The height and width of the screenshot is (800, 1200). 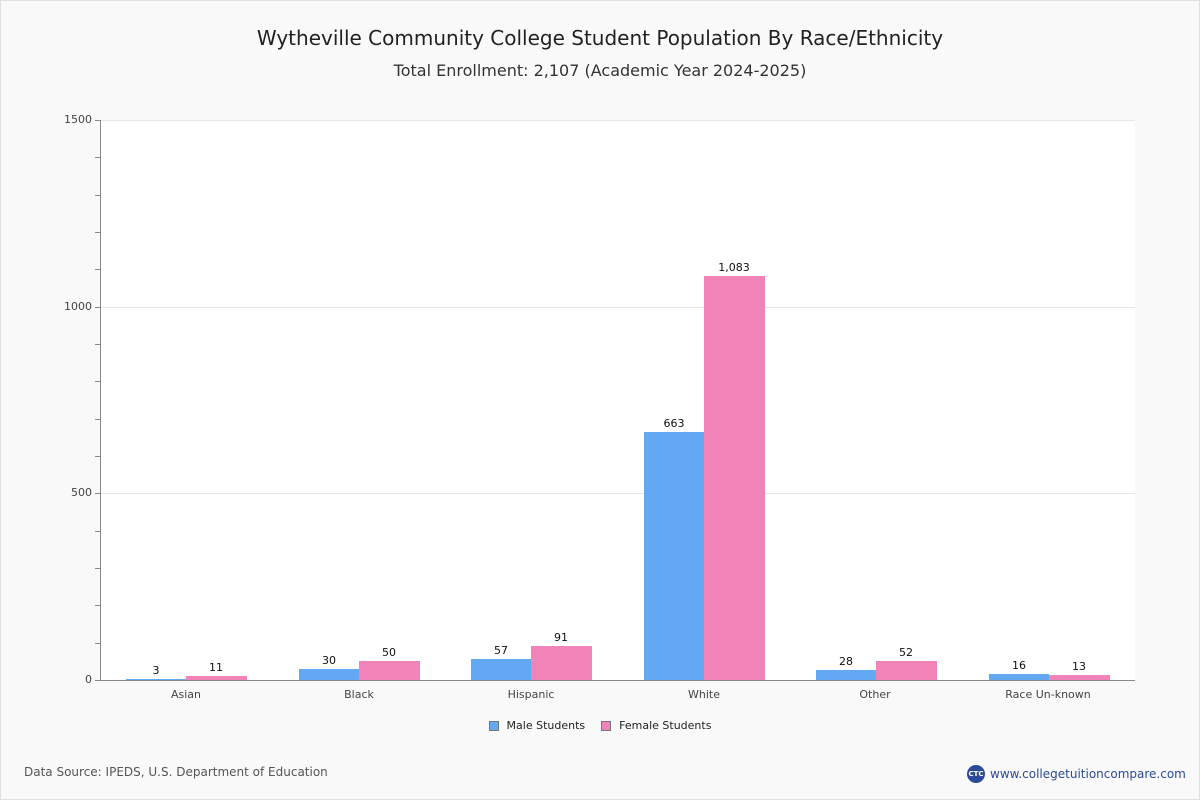 What do you see at coordinates (674, 423) in the screenshot?
I see `value-label: 663` at bounding box center [674, 423].